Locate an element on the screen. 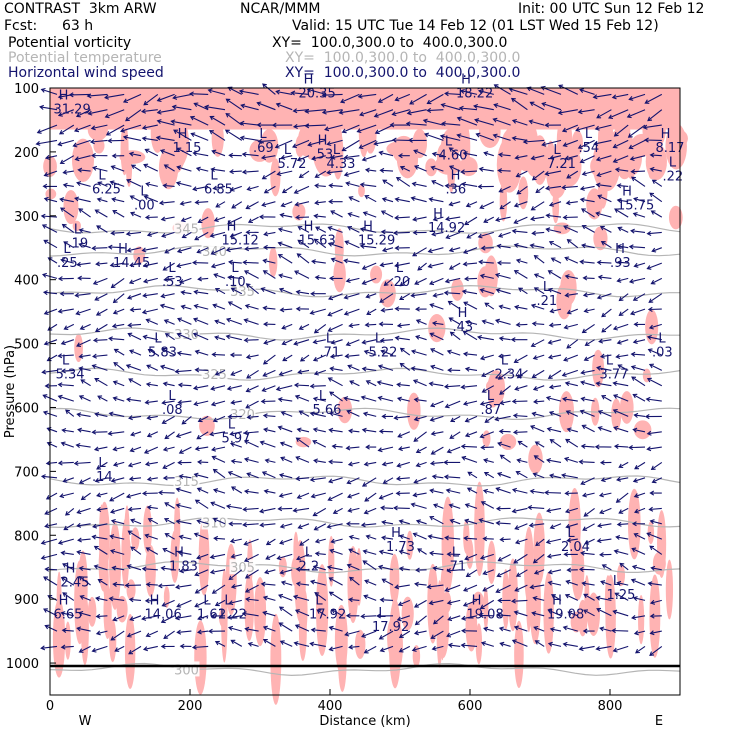 Image resolution: width=740 pixels, height=740 pixels. extremum-value: 17.92 is located at coordinates (390, 627).